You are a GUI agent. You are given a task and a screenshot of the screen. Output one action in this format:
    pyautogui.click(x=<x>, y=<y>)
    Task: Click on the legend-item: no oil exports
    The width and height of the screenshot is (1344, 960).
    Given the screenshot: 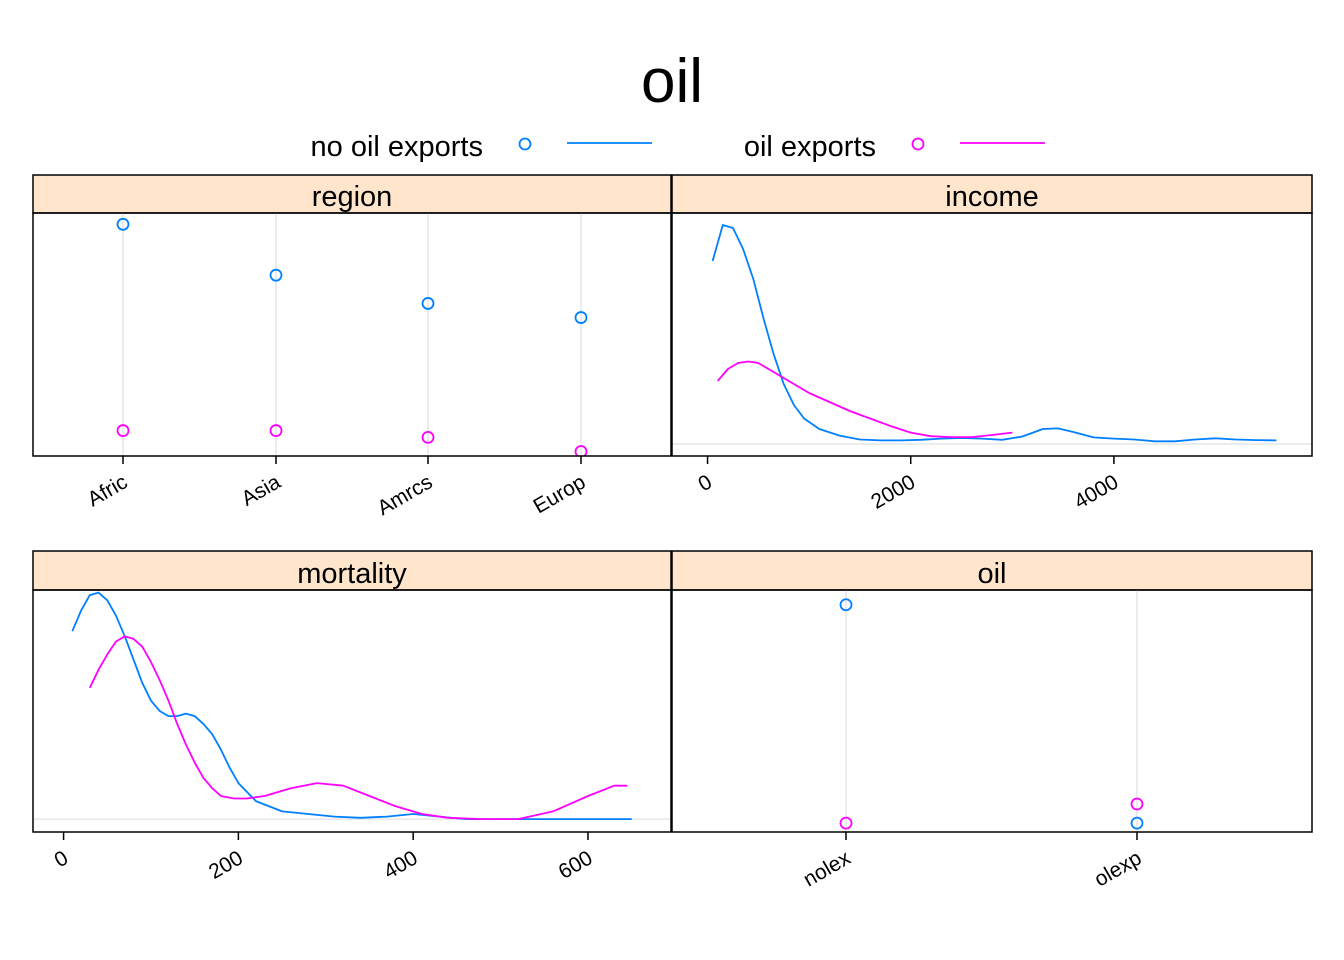 What is the action you would take?
    pyautogui.click(x=481, y=147)
    